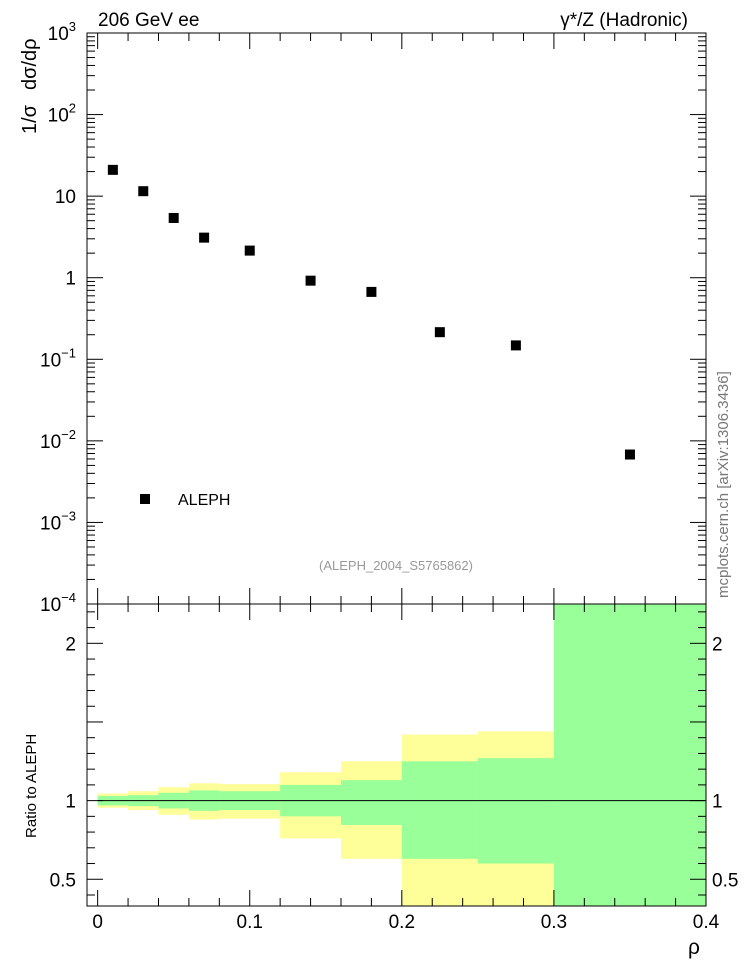  I want to click on legend-marker, so click(145, 499).